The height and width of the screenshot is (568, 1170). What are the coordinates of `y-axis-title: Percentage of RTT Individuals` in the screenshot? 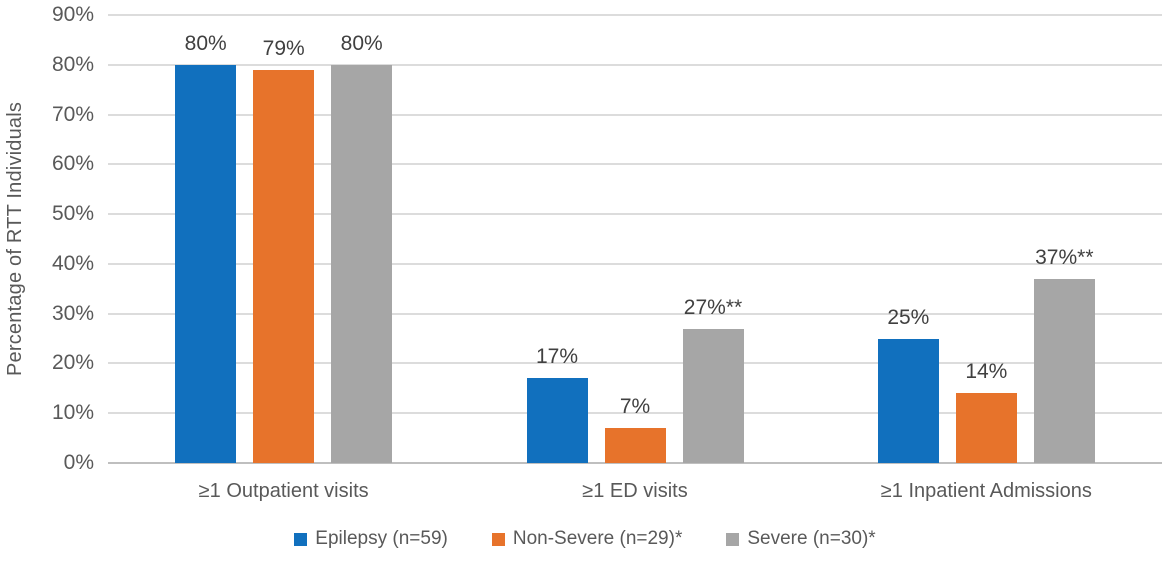 It's located at (15, 239).